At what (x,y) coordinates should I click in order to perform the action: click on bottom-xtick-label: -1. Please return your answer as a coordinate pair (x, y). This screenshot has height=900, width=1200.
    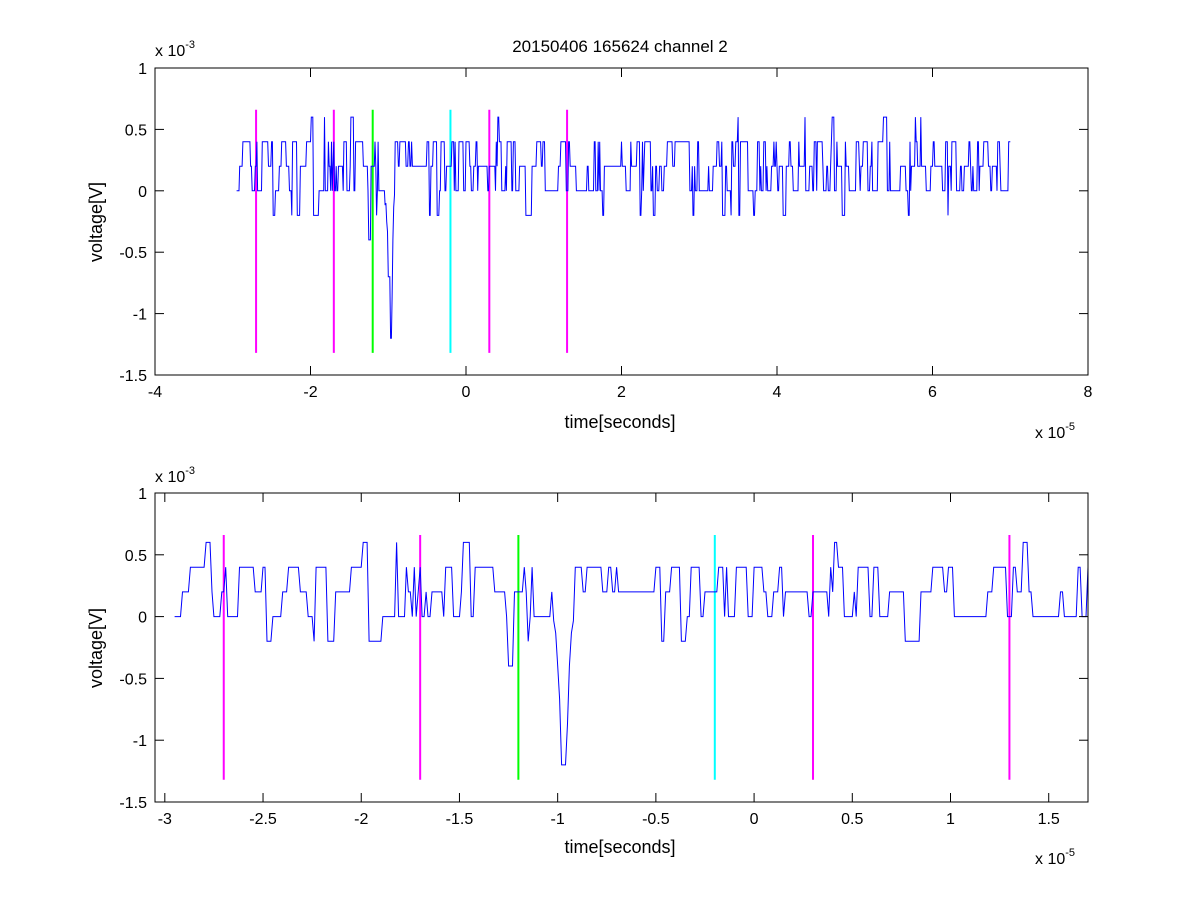
    Looking at the image, I should click on (558, 819).